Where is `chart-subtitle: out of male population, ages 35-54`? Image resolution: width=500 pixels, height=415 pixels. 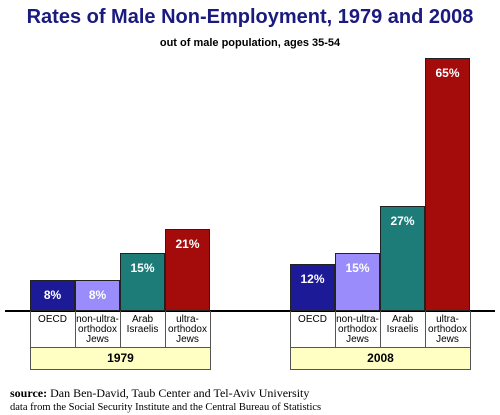 chart-subtitle: out of male population, ages 35-54 is located at coordinates (250, 43).